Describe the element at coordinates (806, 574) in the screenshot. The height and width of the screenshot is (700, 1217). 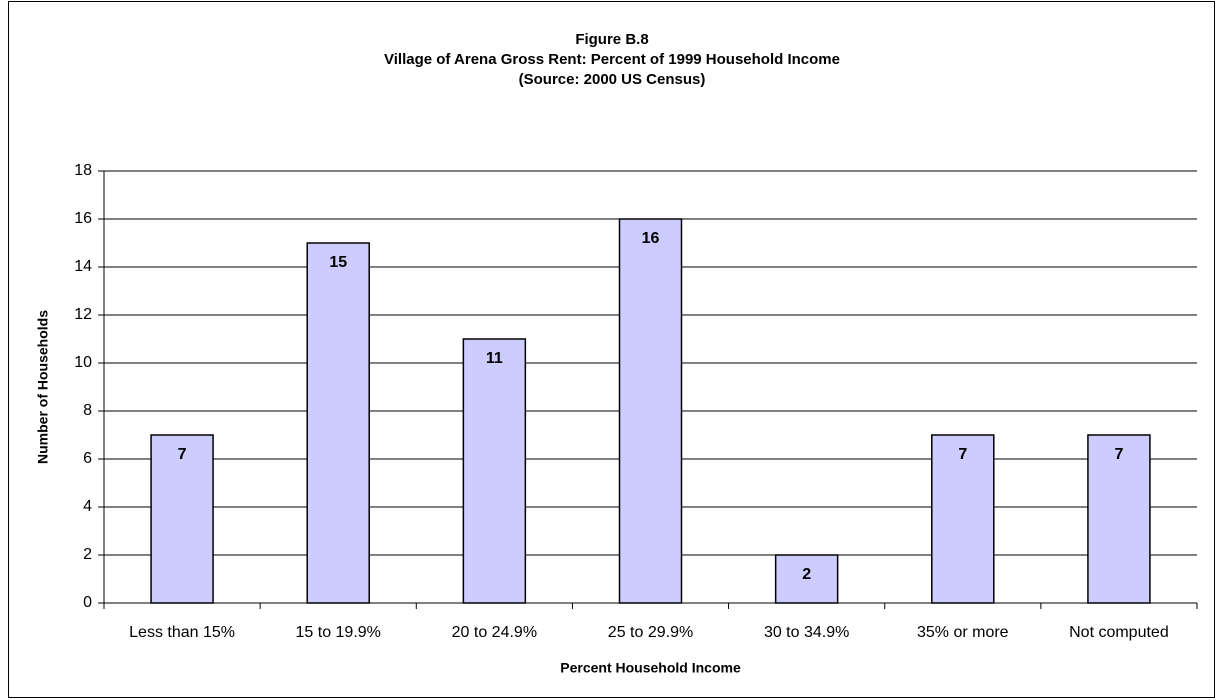
I see `data-label: 2` at that location.